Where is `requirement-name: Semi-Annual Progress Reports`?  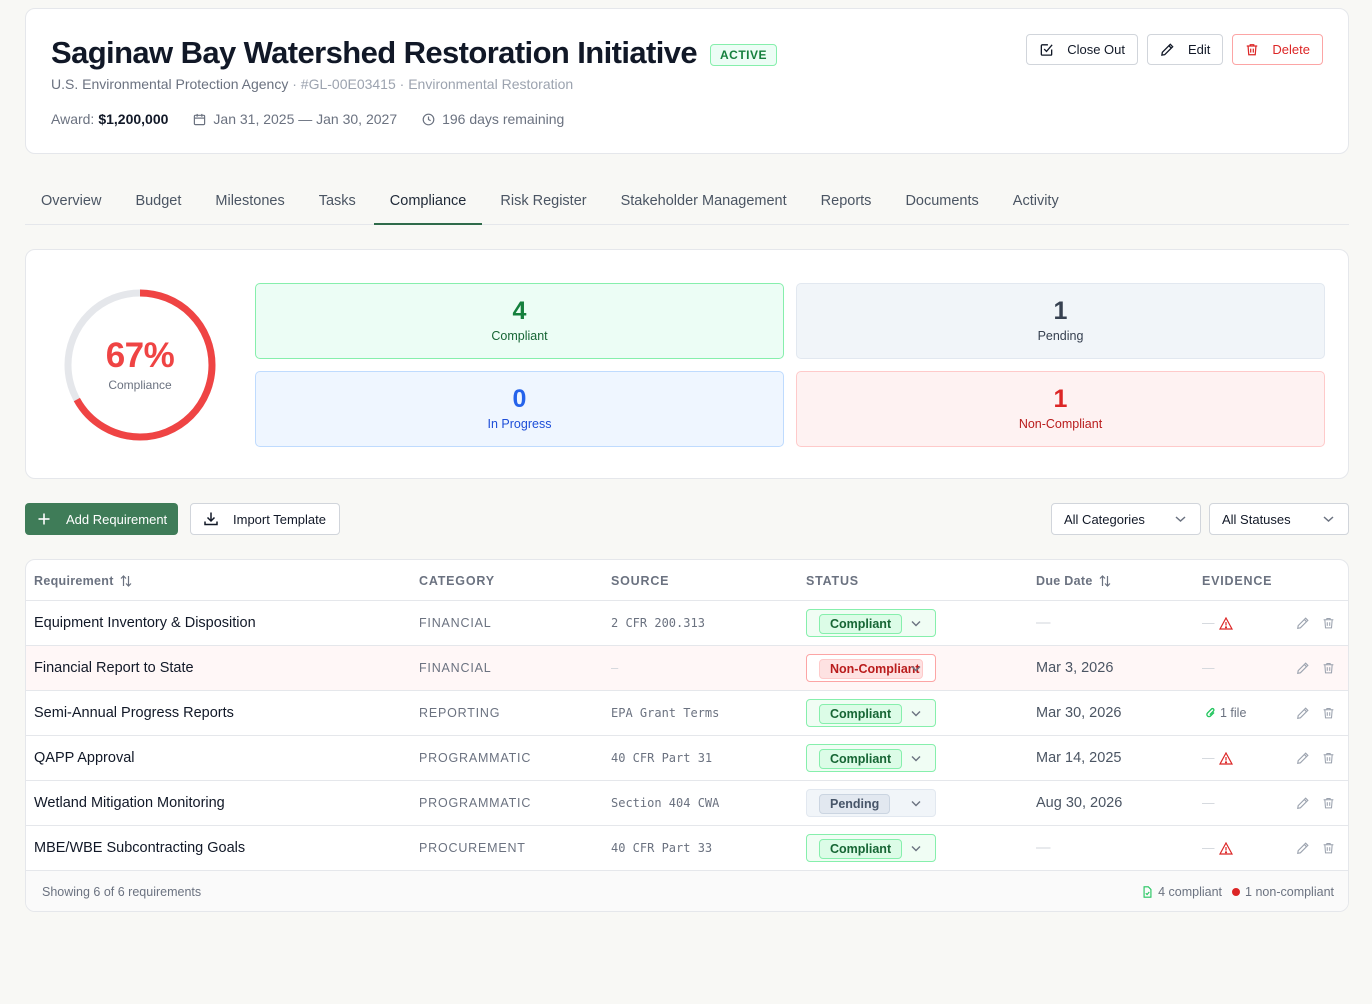 requirement-name: Semi-Annual Progress Reports is located at coordinates (134, 713).